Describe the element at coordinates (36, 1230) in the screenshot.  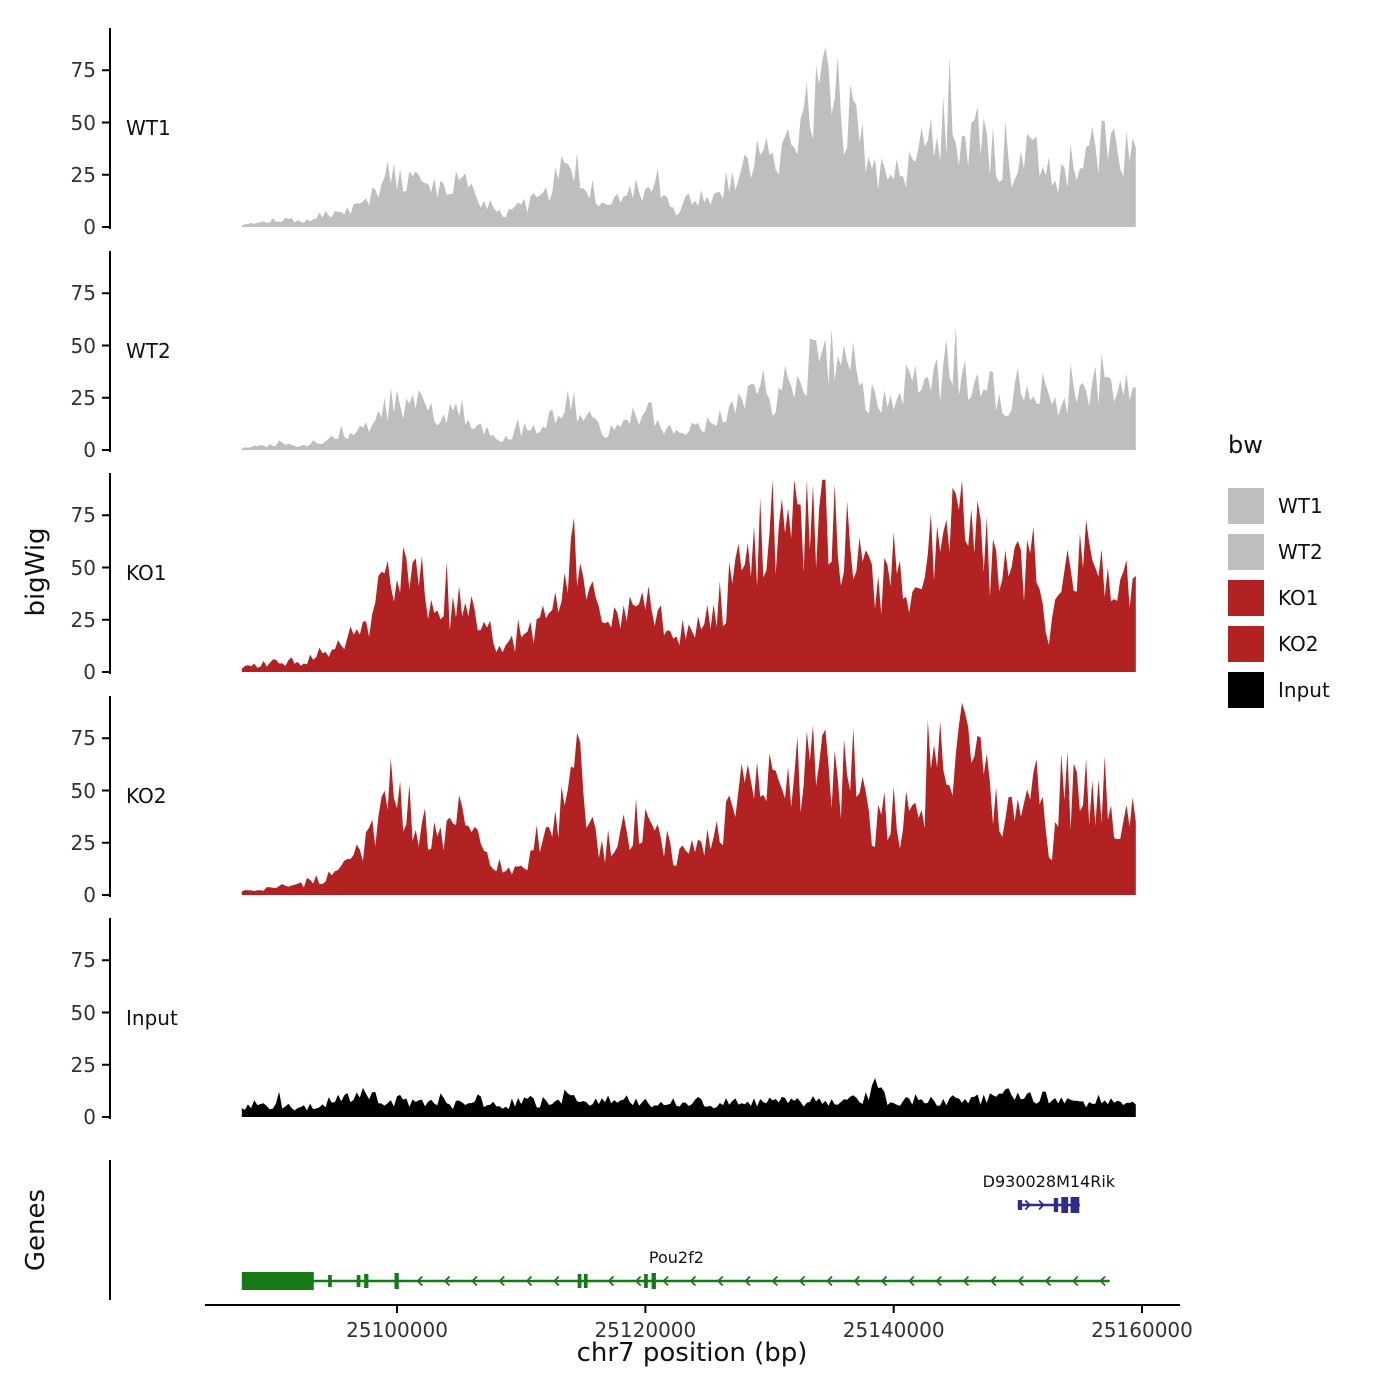
I see `y-axis-title-genes: Genes` at that location.